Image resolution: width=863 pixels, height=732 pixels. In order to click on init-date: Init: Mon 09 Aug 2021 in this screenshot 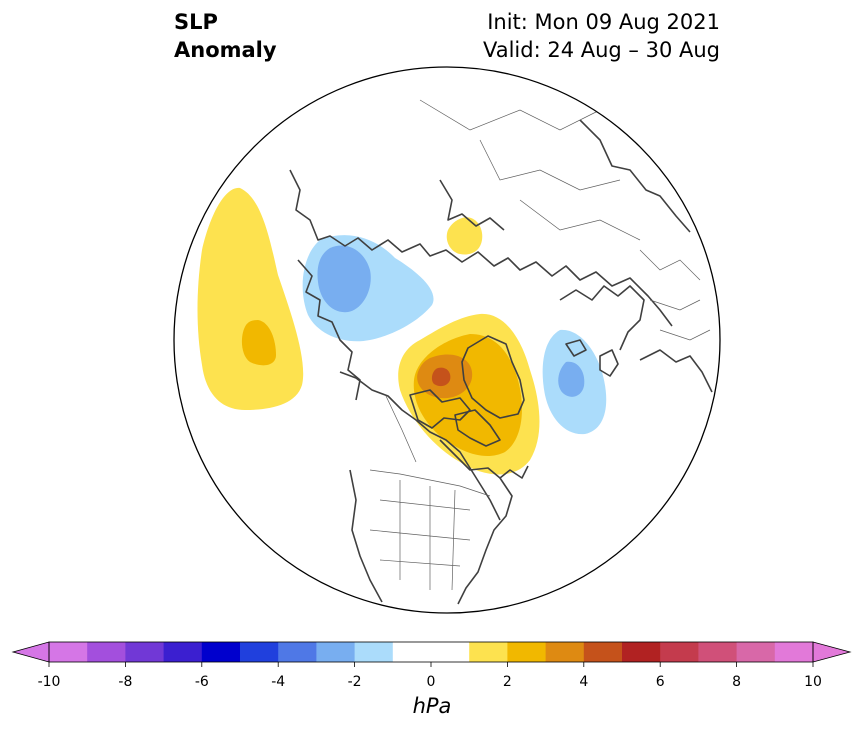, I will do `click(603, 22)`.